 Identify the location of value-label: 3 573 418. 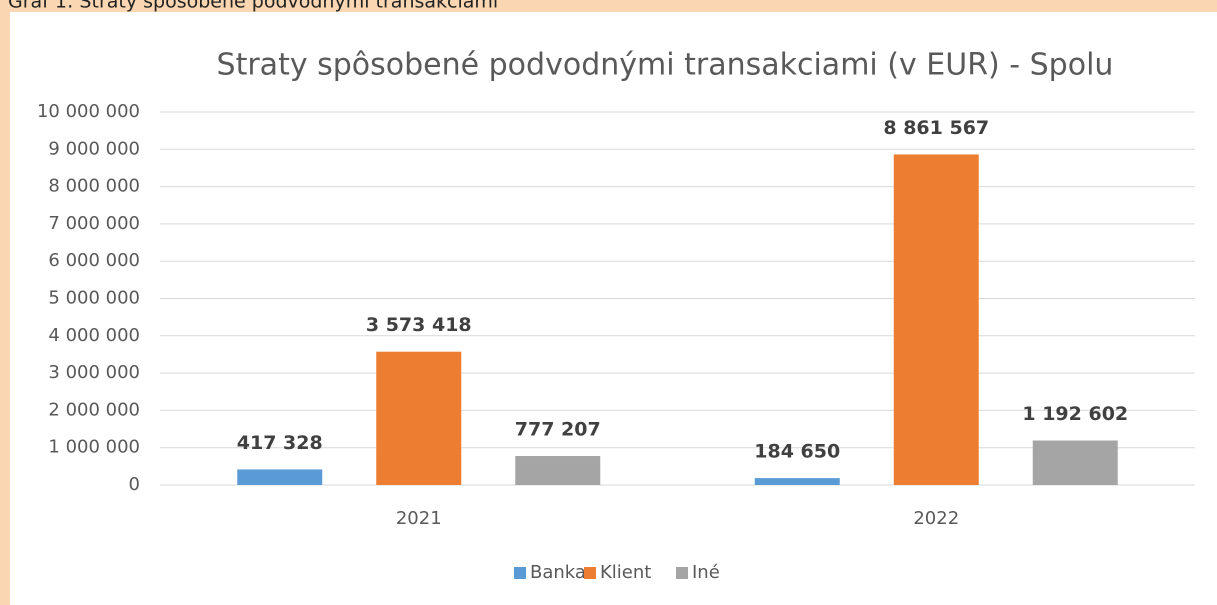
(419, 325).